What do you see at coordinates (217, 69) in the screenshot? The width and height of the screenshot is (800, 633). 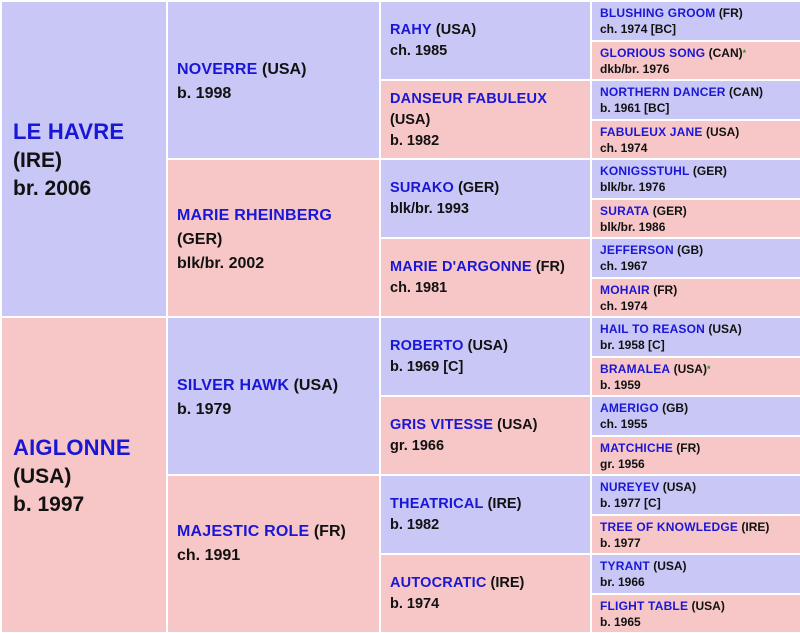 I see `horse-name: NOVERRE` at bounding box center [217, 69].